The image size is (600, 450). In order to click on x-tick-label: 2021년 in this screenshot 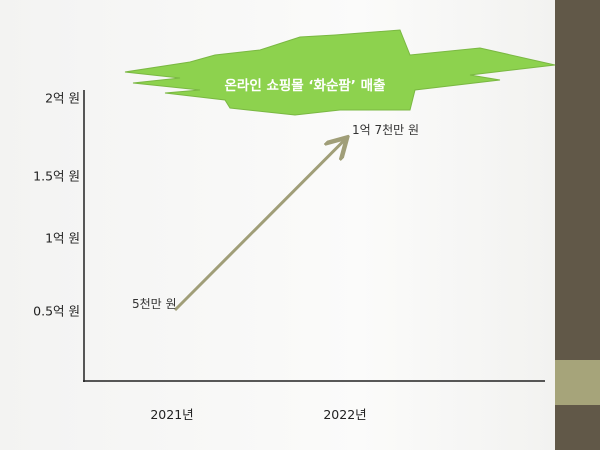, I will do `click(172, 414)`.